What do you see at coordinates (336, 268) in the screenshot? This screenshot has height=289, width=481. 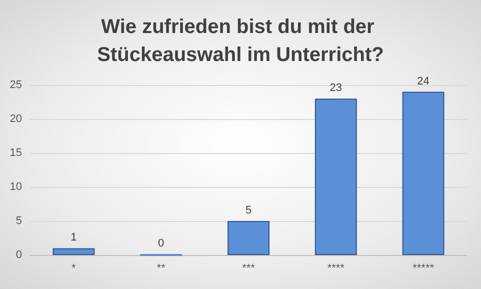 I see `x-tick-label: ****` at bounding box center [336, 268].